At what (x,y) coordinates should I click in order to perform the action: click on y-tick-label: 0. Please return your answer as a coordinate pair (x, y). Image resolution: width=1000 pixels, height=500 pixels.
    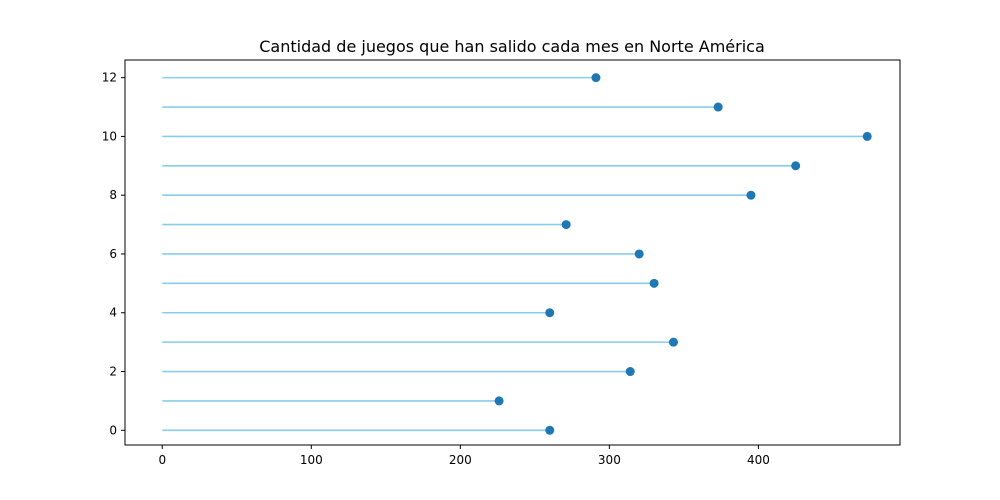
    Looking at the image, I should click on (113, 430).